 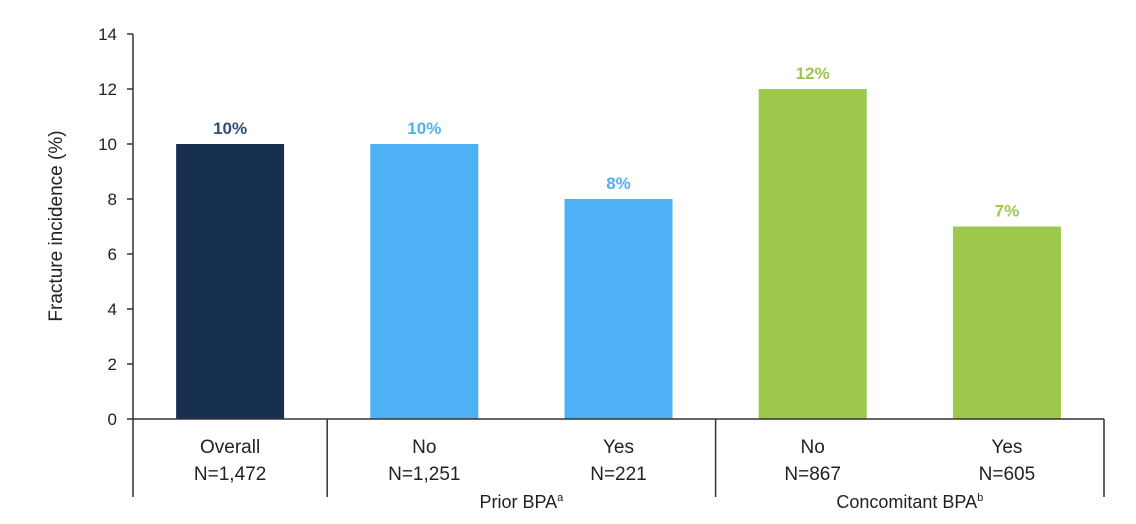 What do you see at coordinates (424, 474) in the screenshot?
I see `category-n-label: N=1,251` at bounding box center [424, 474].